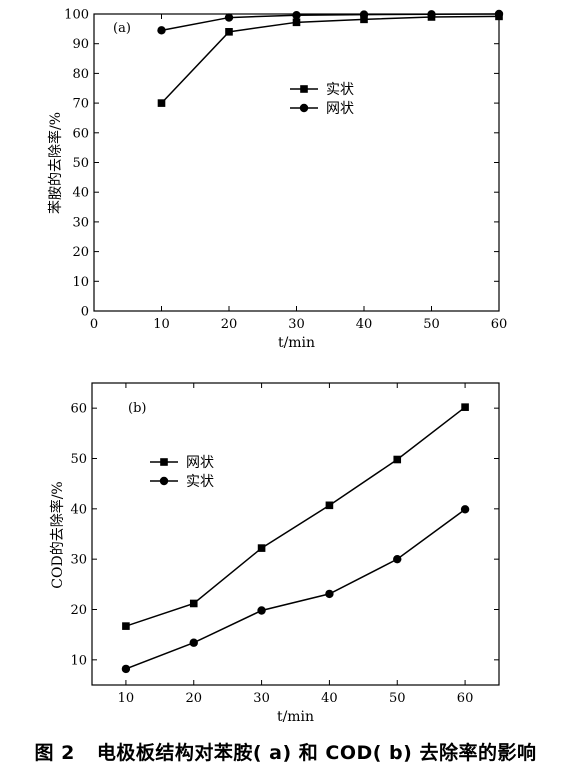 The height and width of the screenshot is (776, 571). Describe the element at coordinates (85, 312) in the screenshot. I see `panel-a-y-tick-label: 0` at that location.